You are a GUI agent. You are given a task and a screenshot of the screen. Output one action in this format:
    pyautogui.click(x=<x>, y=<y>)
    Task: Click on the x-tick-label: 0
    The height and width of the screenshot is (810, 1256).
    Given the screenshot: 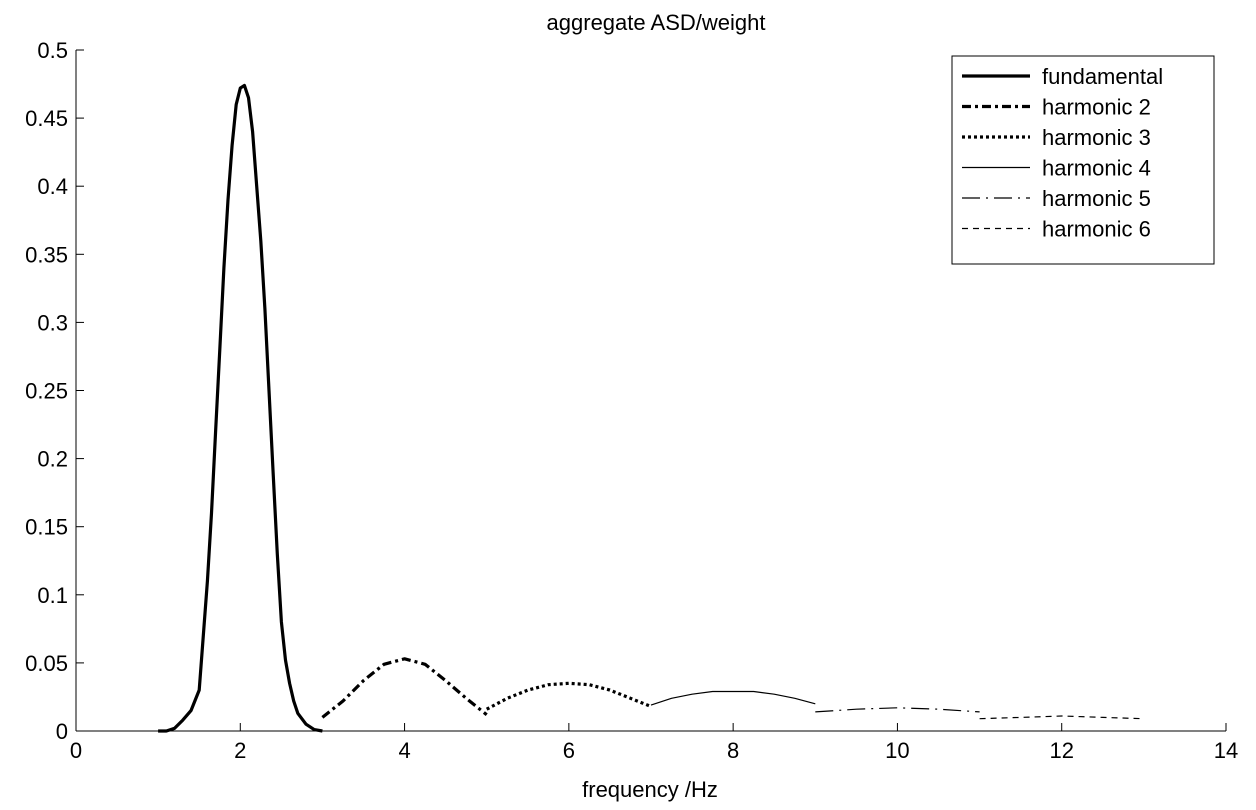 What is the action you would take?
    pyautogui.click(x=76, y=750)
    